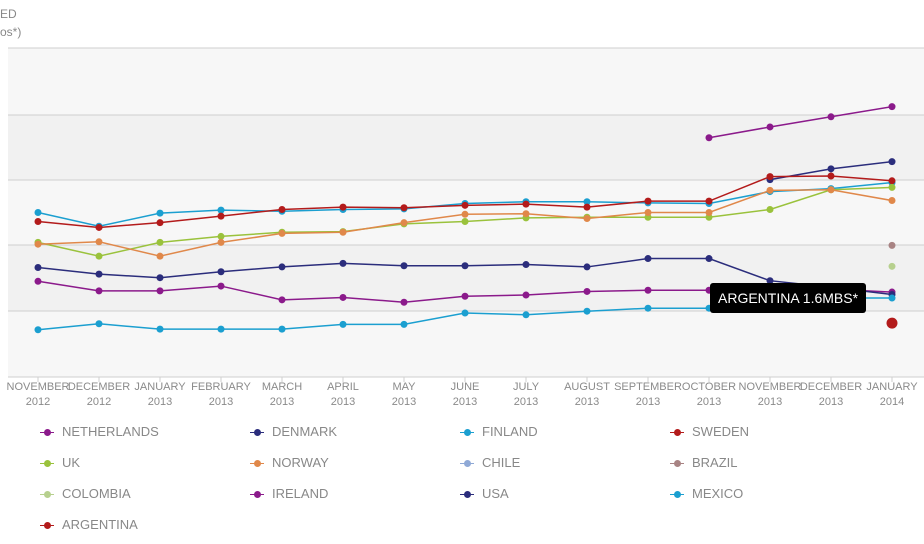 Image resolution: width=924 pixels, height=544 pixels. I want to click on data-point-colombia, so click(892, 266).